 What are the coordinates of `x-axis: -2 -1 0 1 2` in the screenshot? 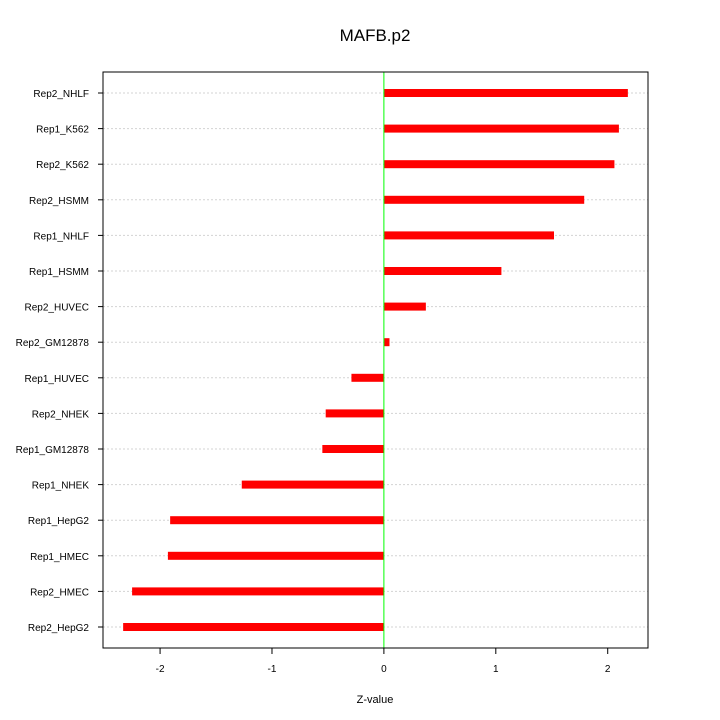 It's located at (383, 661).